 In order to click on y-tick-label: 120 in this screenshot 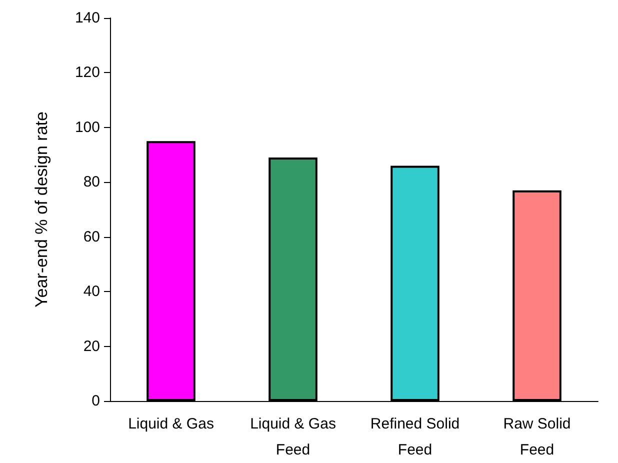, I will do `click(87, 73)`.